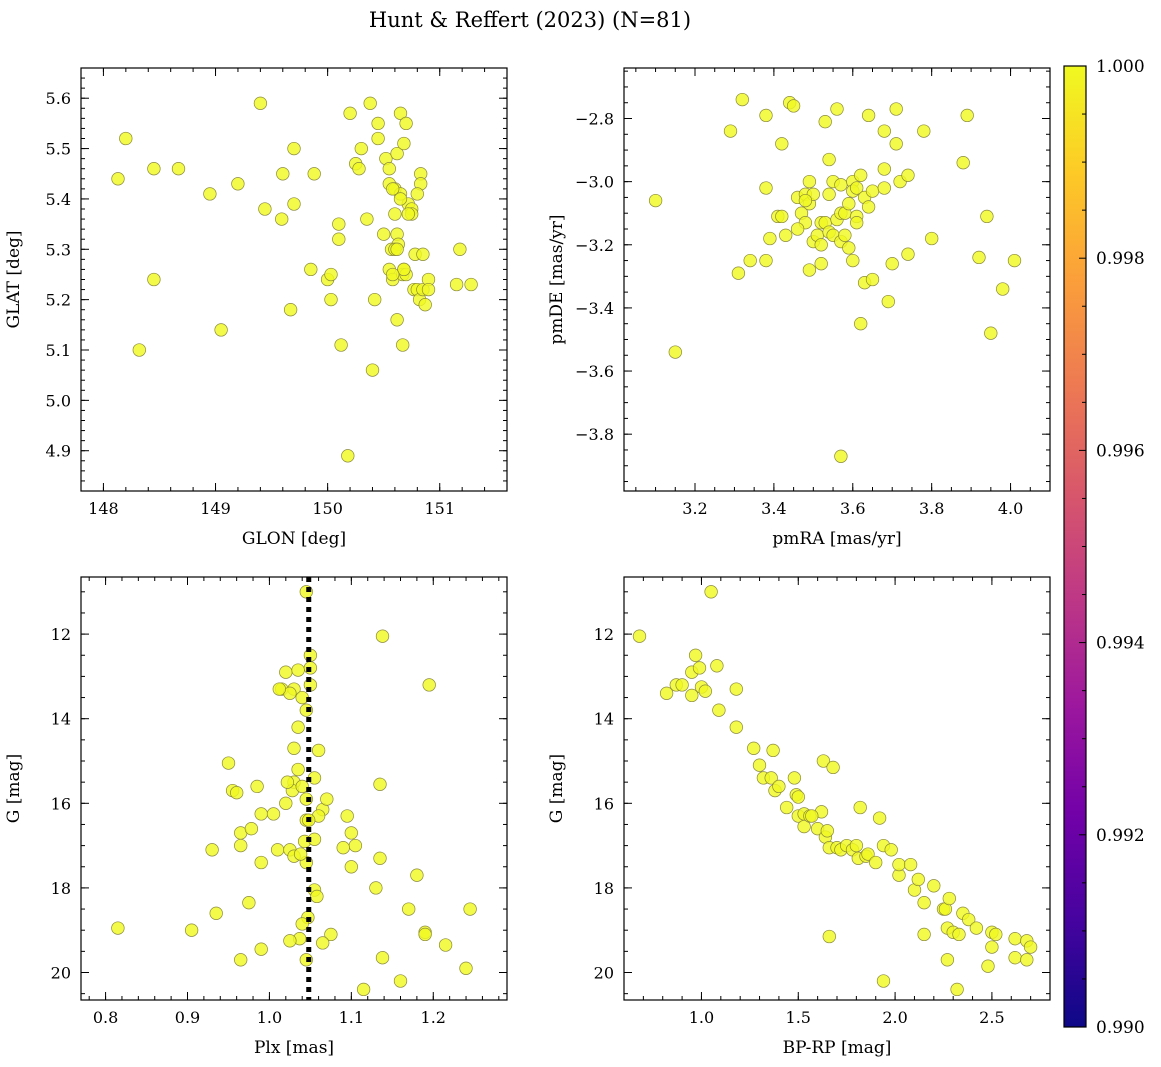 The width and height of the screenshot is (1161, 1067). I want to click on x-tick-label: 1.0, so click(701, 1017).